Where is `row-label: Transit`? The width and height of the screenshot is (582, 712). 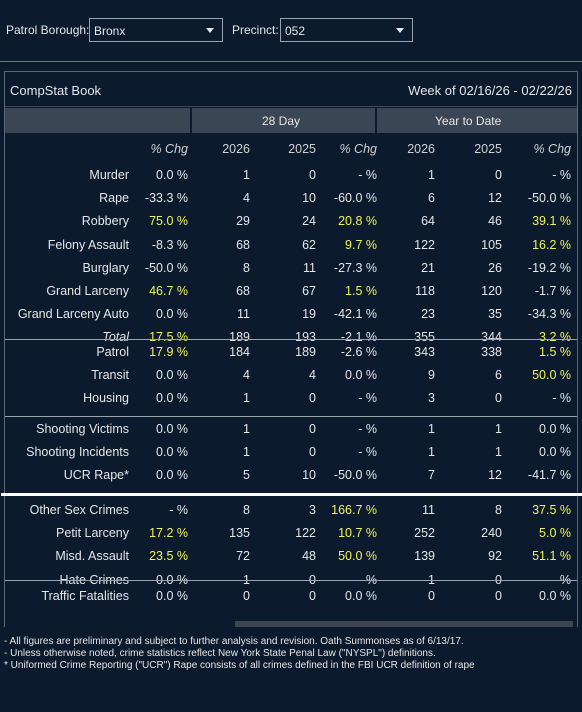 row-label: Transit is located at coordinates (110, 375).